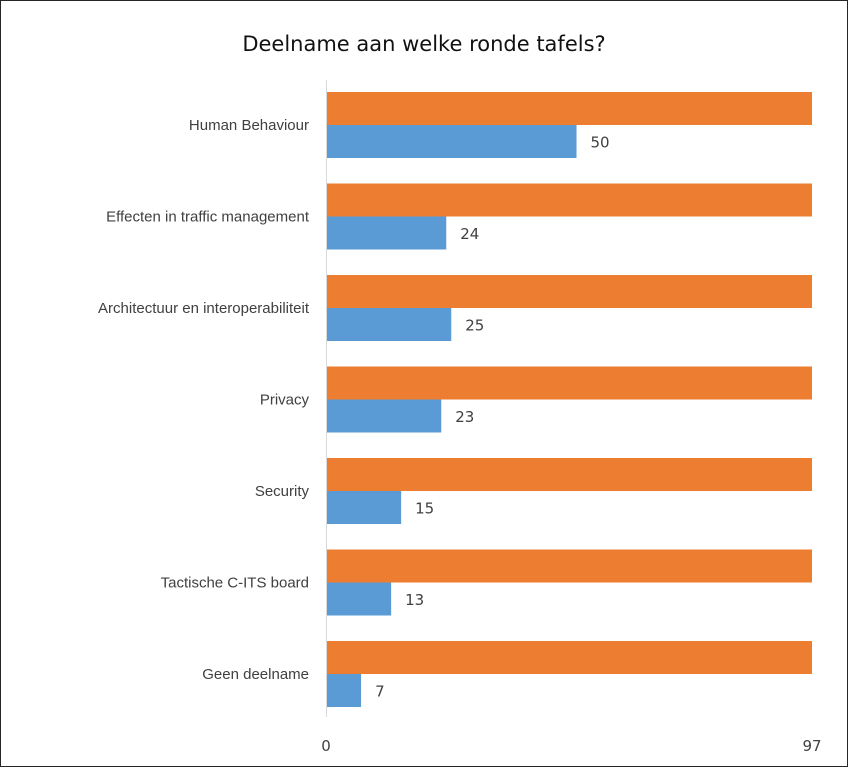 The image size is (848, 767). What do you see at coordinates (474, 326) in the screenshot?
I see `data-label: 25` at bounding box center [474, 326].